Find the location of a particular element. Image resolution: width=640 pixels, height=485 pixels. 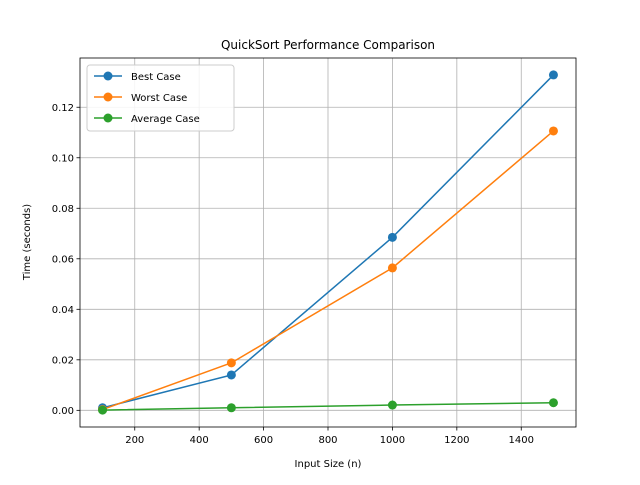

y-tick-label: 0.10 is located at coordinates (63, 158).